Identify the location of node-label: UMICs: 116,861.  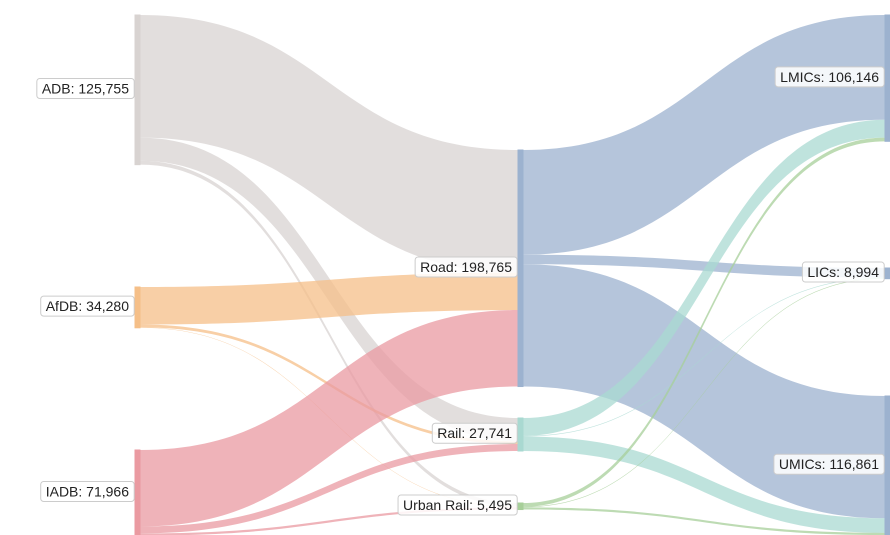
(829, 464).